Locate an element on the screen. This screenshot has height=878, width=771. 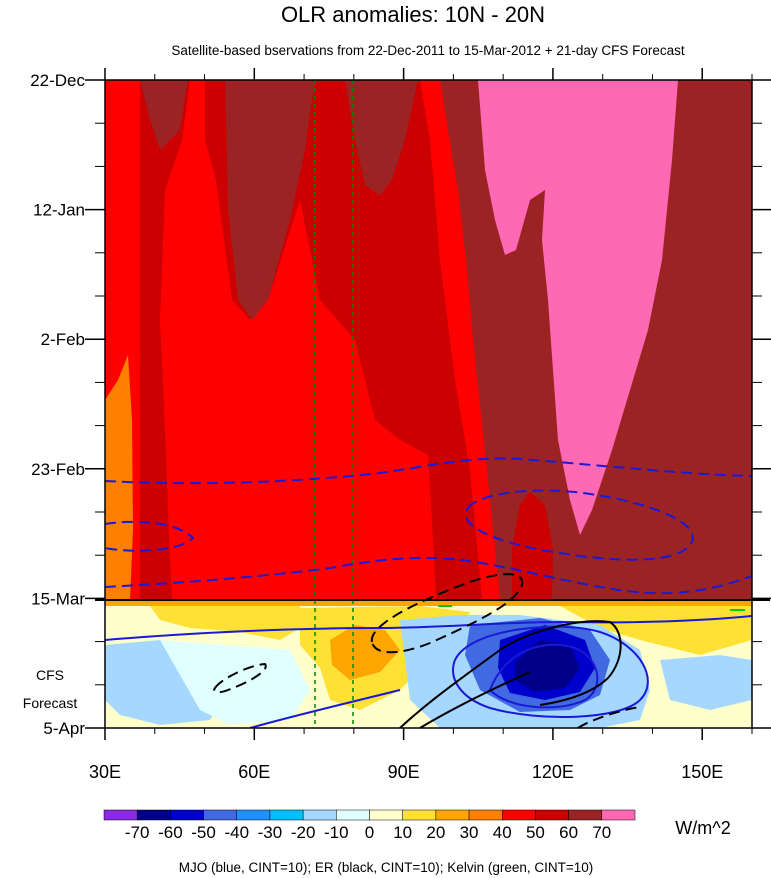
y-tick-label: 2-Feb is located at coordinates (63, 339).